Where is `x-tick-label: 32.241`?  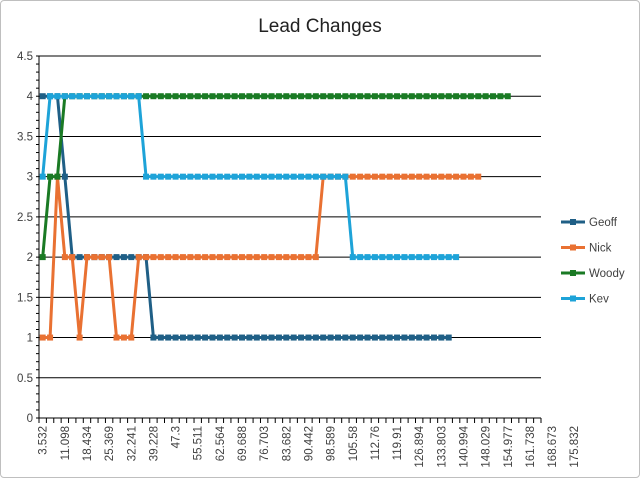
x-tick-label: 32.241 is located at coordinates (132, 443).